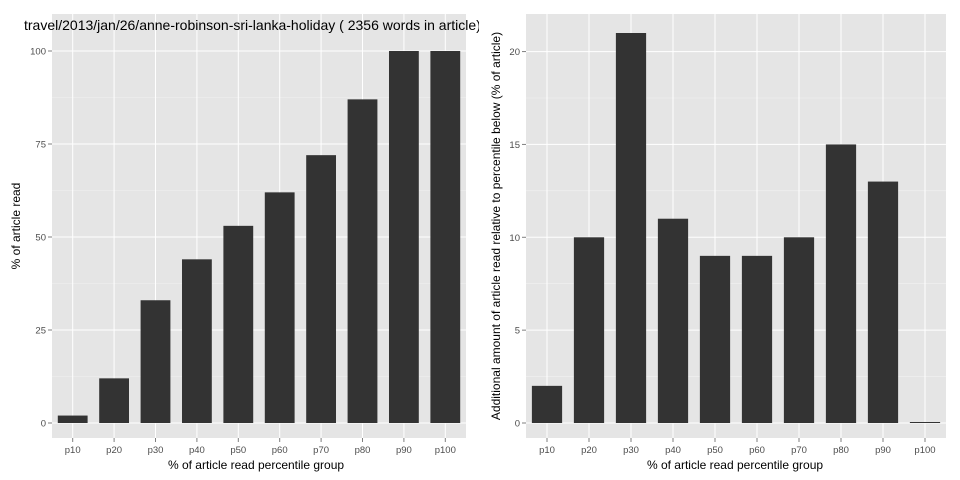 The image size is (960, 480). Describe the element at coordinates (517, 331) in the screenshot. I see `y-tick-label: 5` at that location.